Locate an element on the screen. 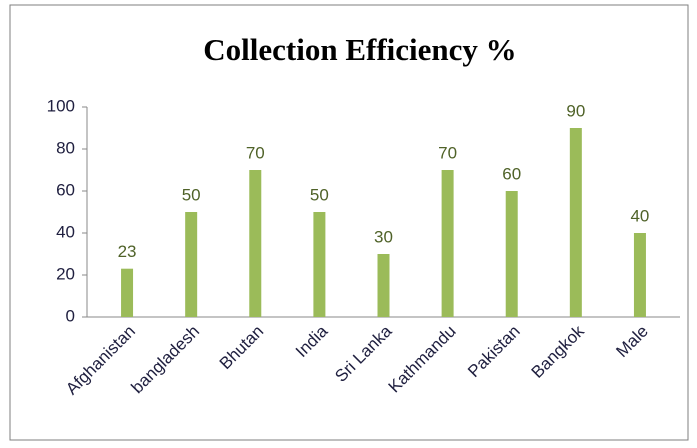 The width and height of the screenshot is (697, 448). data-label: 60 is located at coordinates (511, 173).